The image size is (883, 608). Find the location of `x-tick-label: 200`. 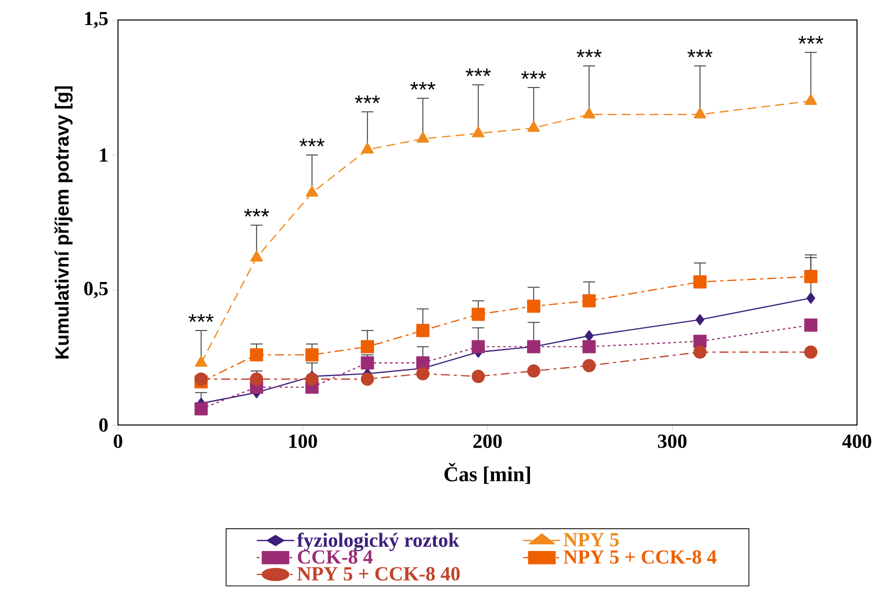

x-tick-label: 200 is located at coordinates (487, 441).